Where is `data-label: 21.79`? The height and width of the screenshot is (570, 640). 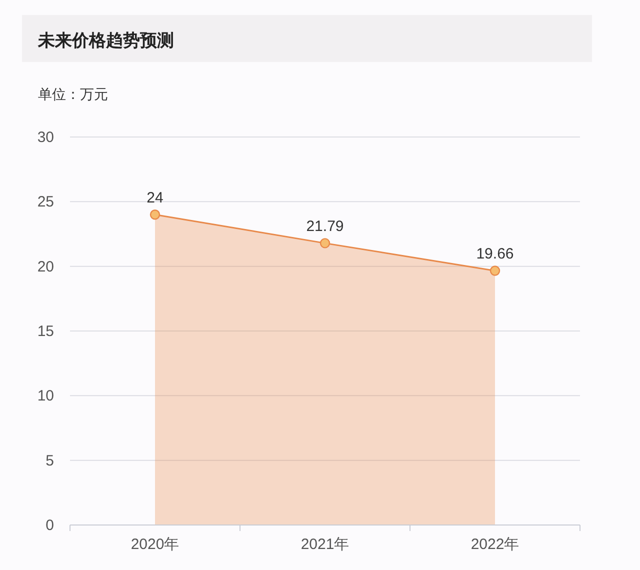 data-label: 21.79 is located at coordinates (325, 227).